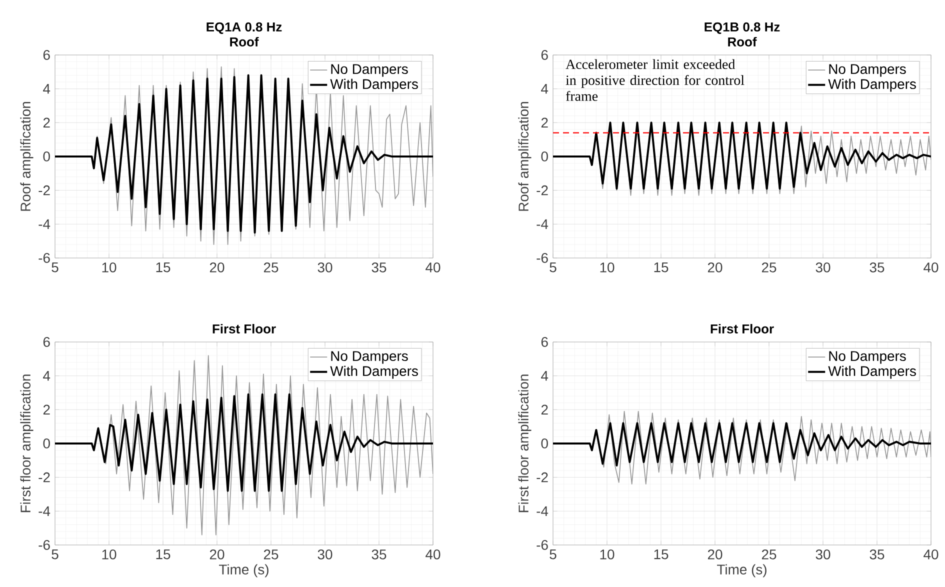 The image size is (945, 587). What do you see at coordinates (244, 28) in the screenshot?
I see `chart-title: EQ1A 0.8 Hz` at bounding box center [244, 28].